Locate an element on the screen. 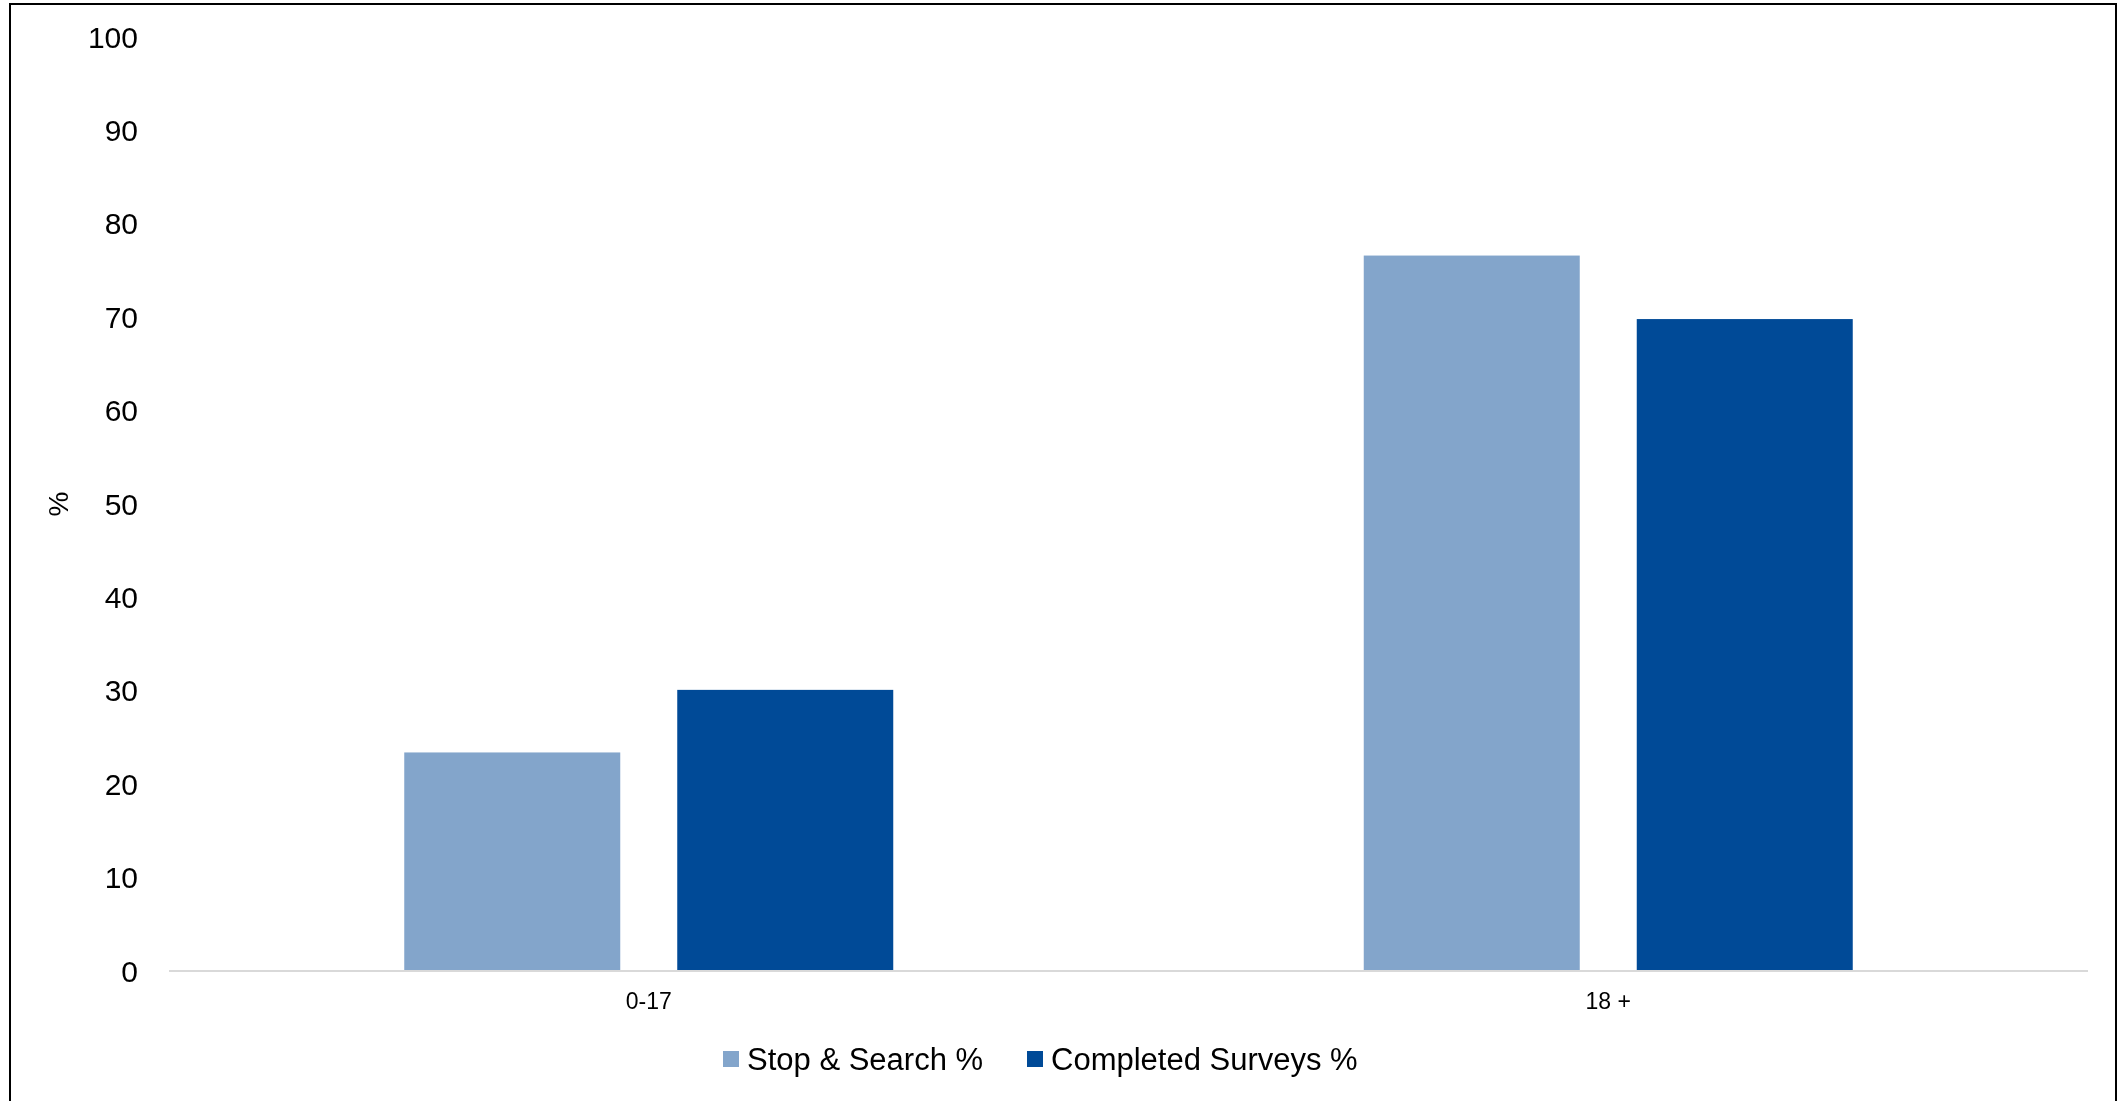 The width and height of the screenshot is (2118, 1101). y-tick-label: 30 is located at coordinates (121, 691).